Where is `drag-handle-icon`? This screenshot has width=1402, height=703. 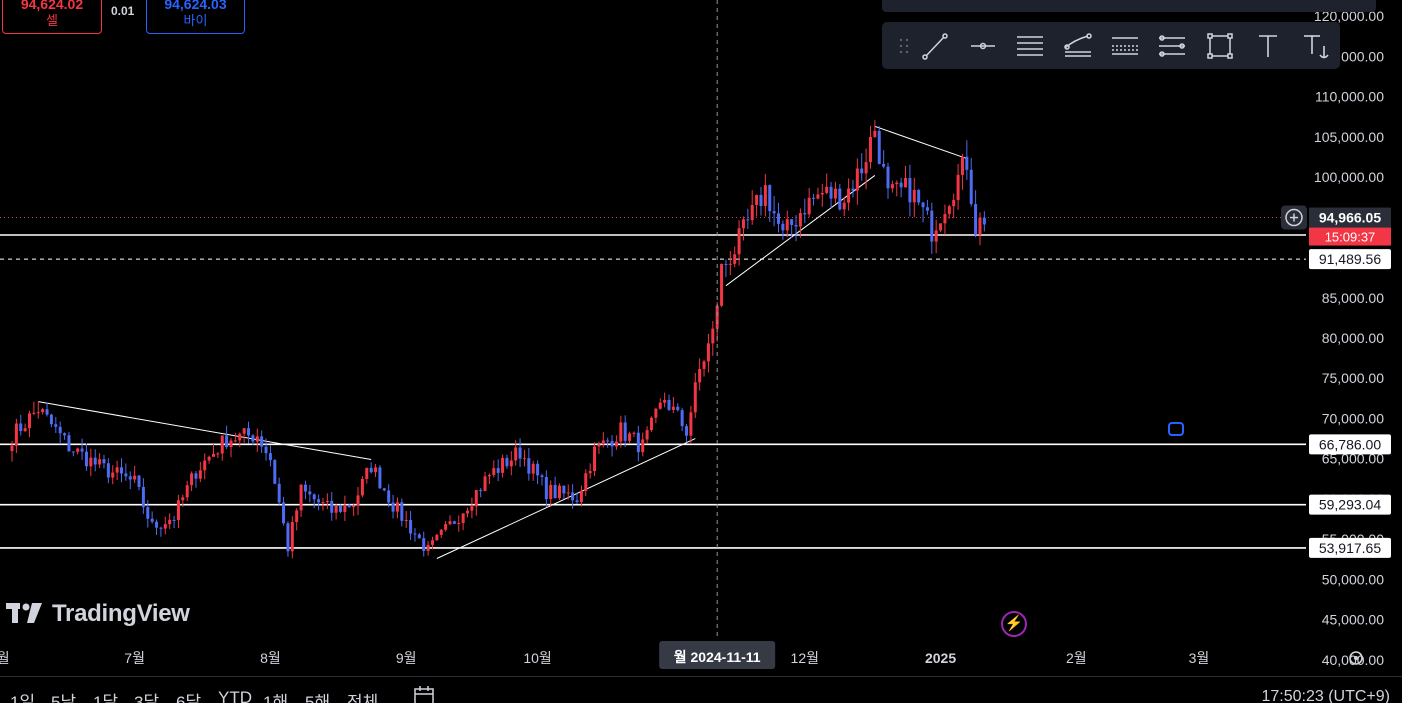 drag-handle-icon is located at coordinates (904, 46).